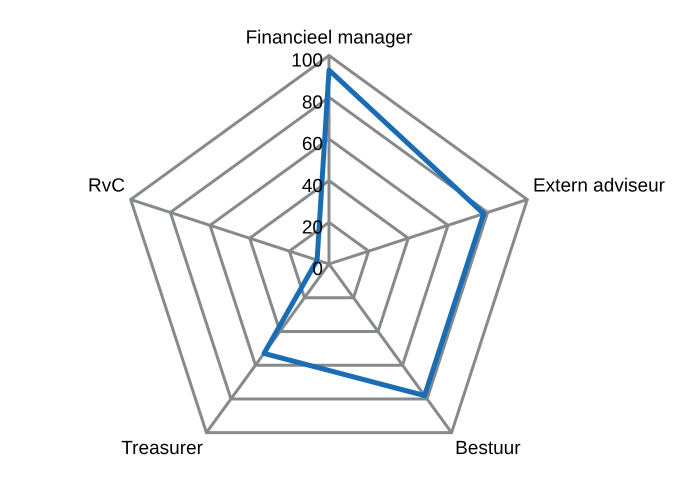 The width and height of the screenshot is (692, 496). I want to click on spoke-label: Financieel manager, so click(330, 37).